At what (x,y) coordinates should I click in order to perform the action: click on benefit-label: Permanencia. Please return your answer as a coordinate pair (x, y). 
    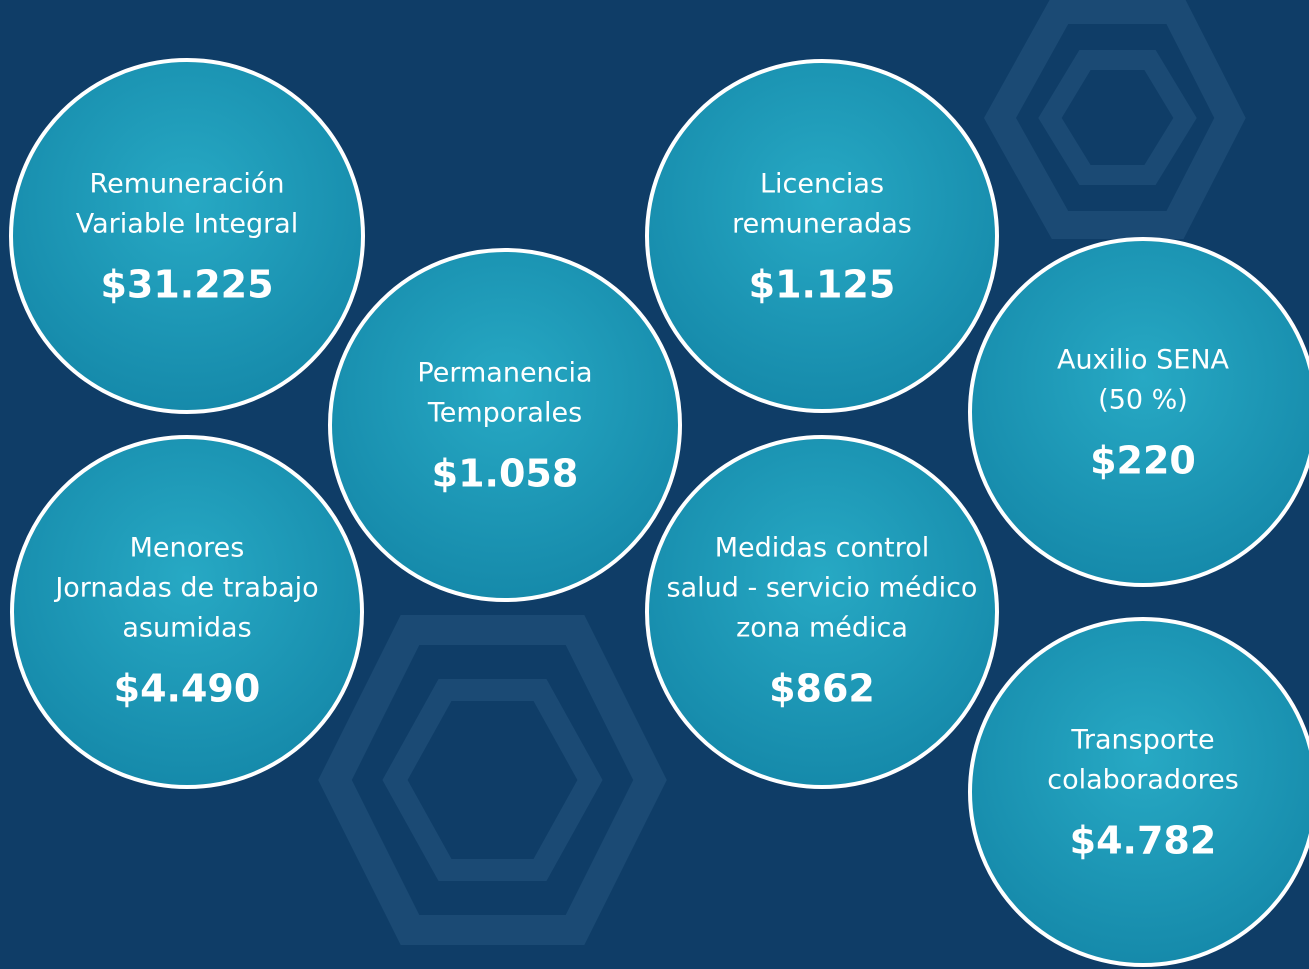
    Looking at the image, I should click on (504, 373).